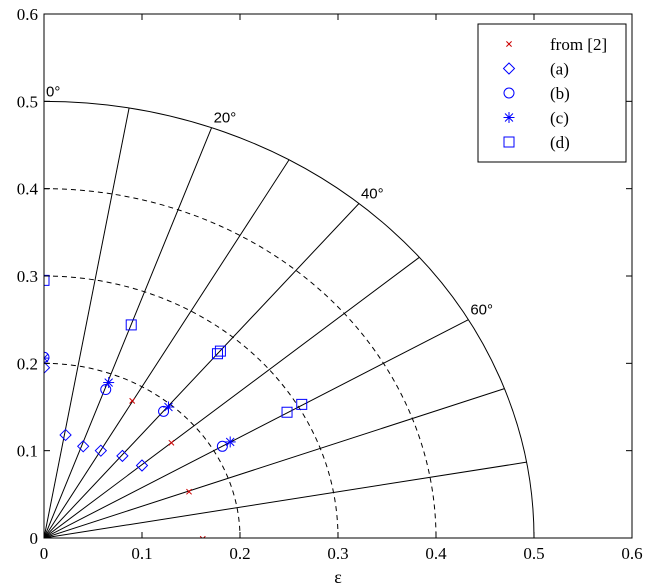 The height and width of the screenshot is (588, 649). I want to click on legend-box, so click(552, 93).